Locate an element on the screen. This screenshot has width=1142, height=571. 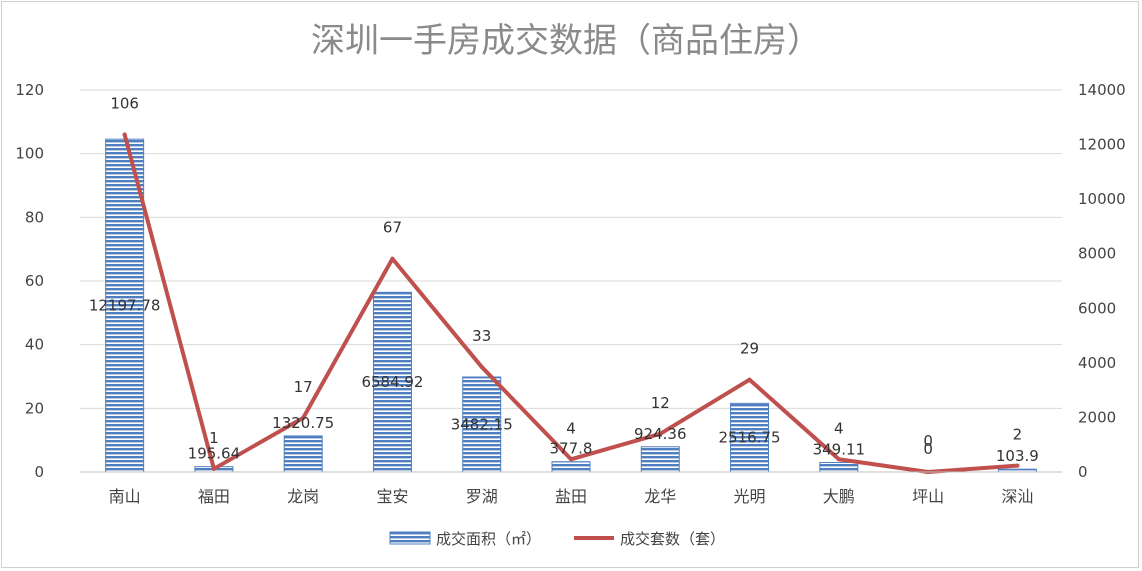
area-data-label: 0 is located at coordinates (928, 449).